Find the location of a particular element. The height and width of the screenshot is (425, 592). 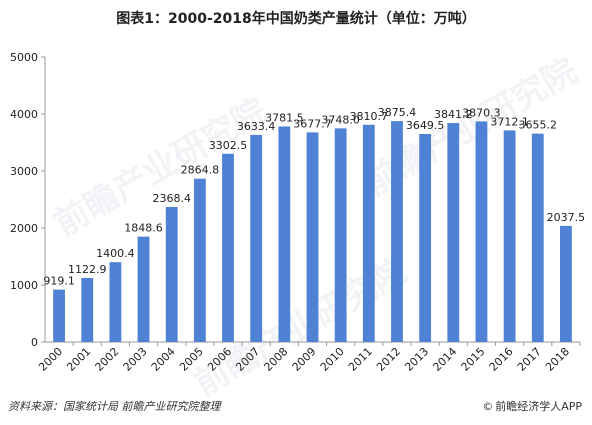

data-label: 3781.5 is located at coordinates (284, 117).